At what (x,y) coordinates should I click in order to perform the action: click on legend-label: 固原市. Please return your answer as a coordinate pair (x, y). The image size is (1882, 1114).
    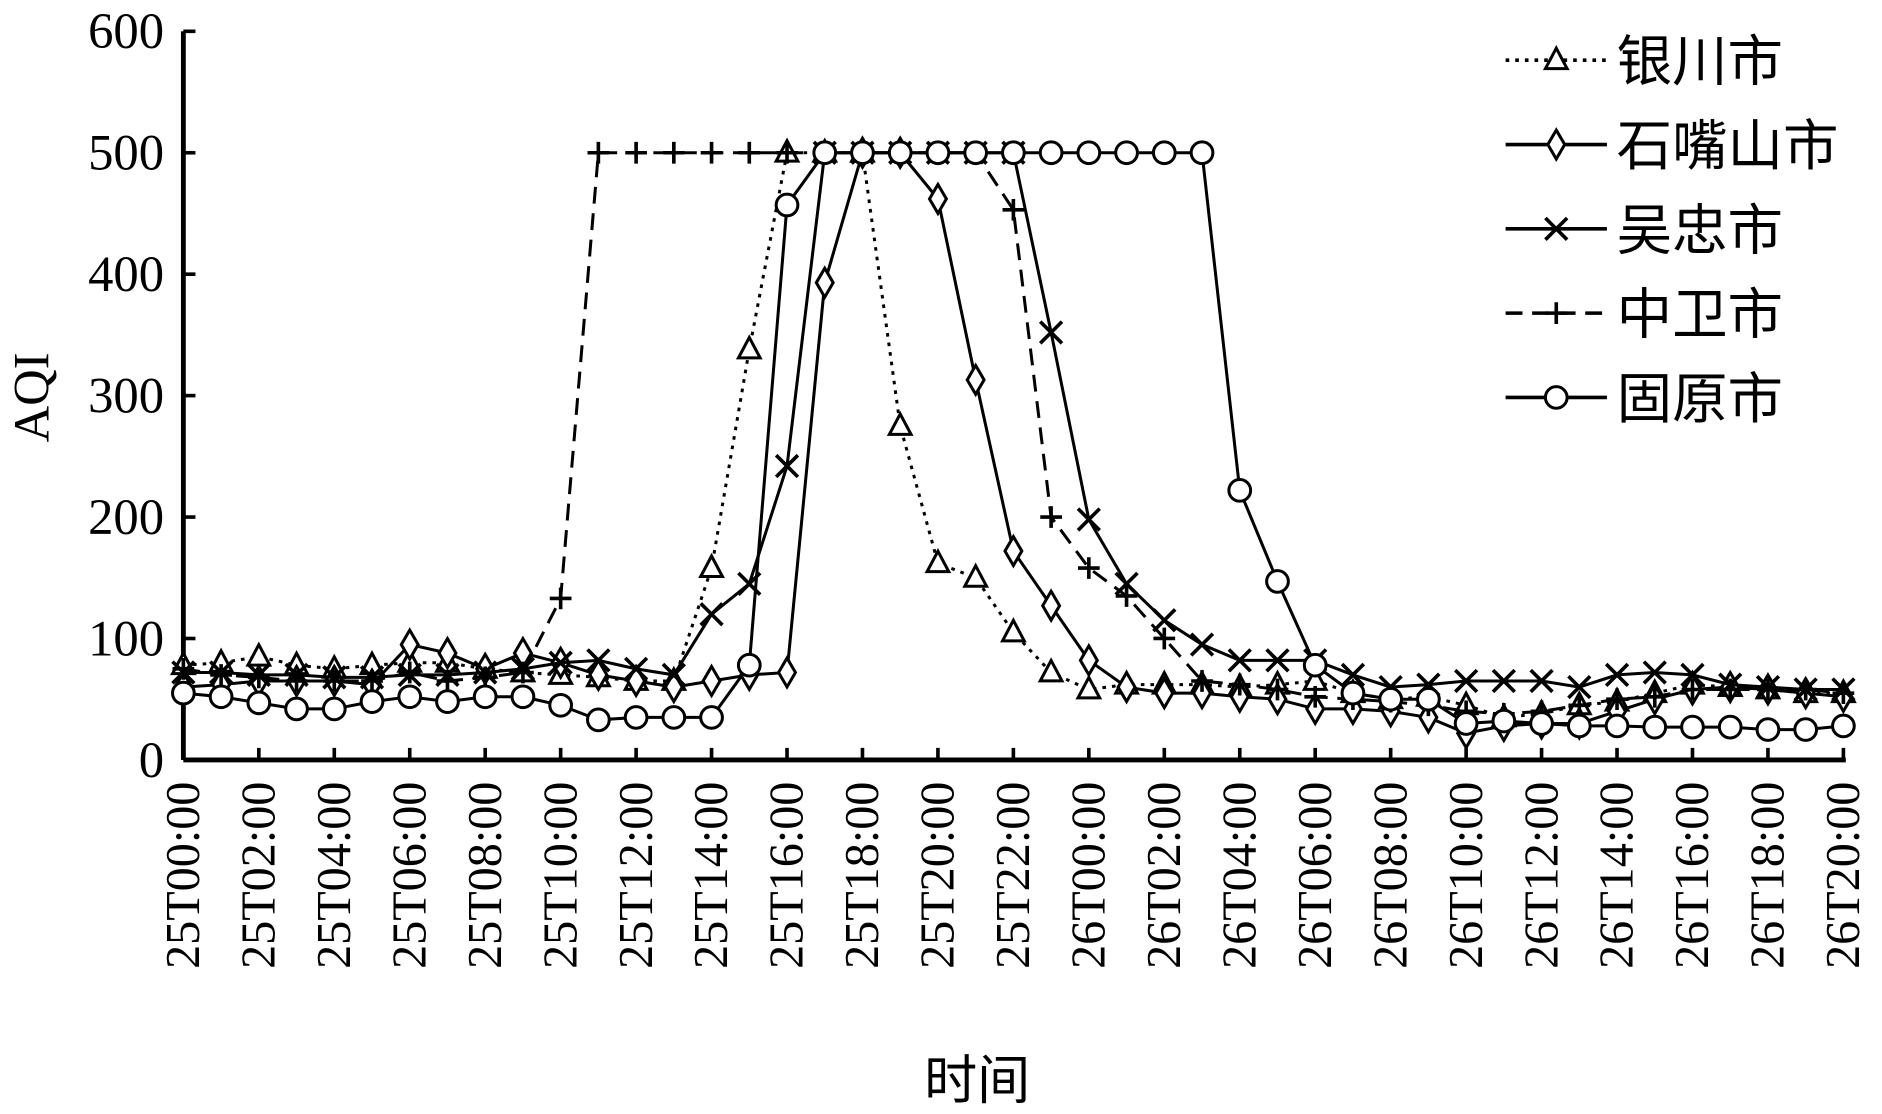
    Looking at the image, I should click on (1700, 399).